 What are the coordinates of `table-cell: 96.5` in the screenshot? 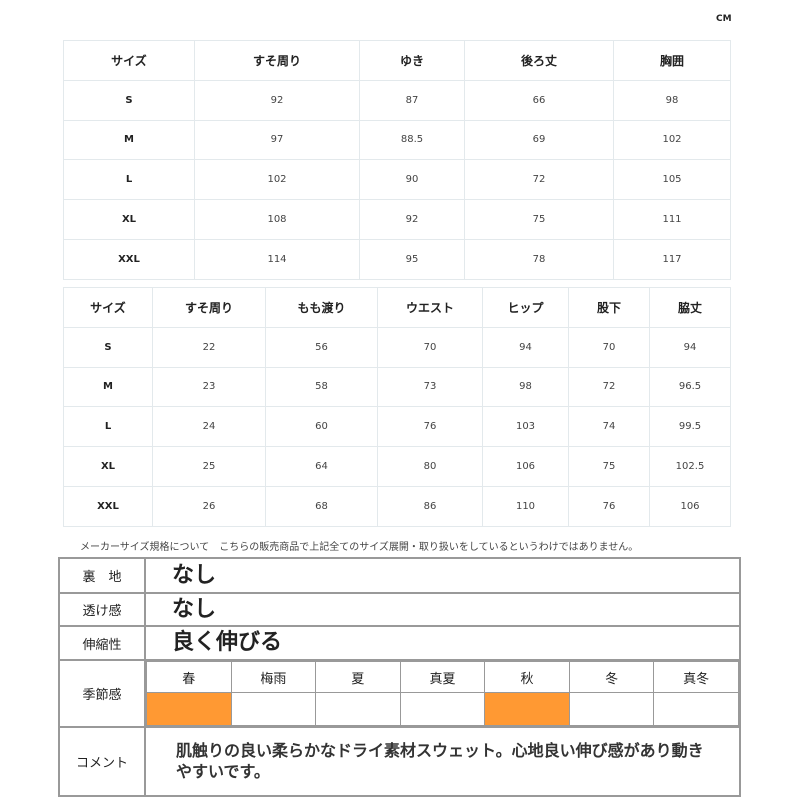 It's located at (690, 387).